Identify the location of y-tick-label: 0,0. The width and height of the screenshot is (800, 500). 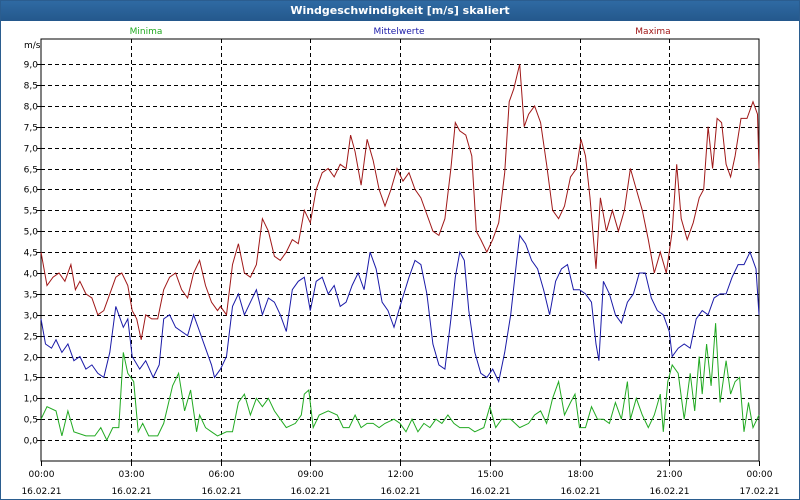
(31, 442).